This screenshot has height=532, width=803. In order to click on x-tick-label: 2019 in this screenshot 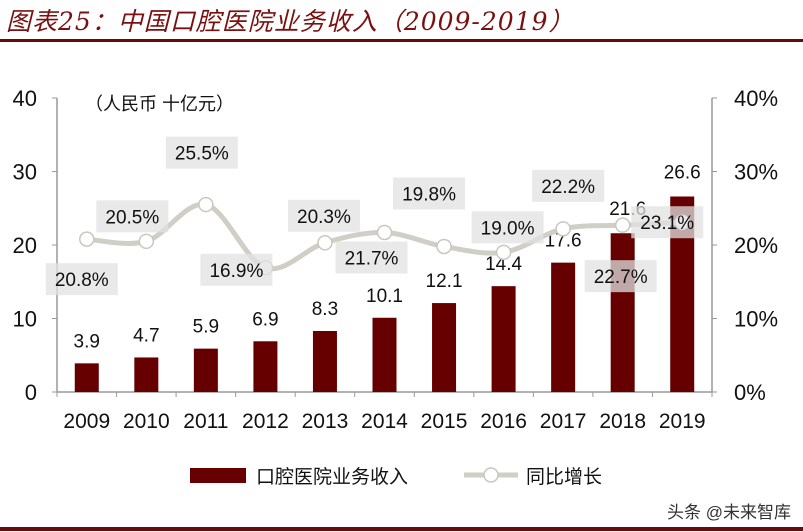, I will do `click(682, 421)`.